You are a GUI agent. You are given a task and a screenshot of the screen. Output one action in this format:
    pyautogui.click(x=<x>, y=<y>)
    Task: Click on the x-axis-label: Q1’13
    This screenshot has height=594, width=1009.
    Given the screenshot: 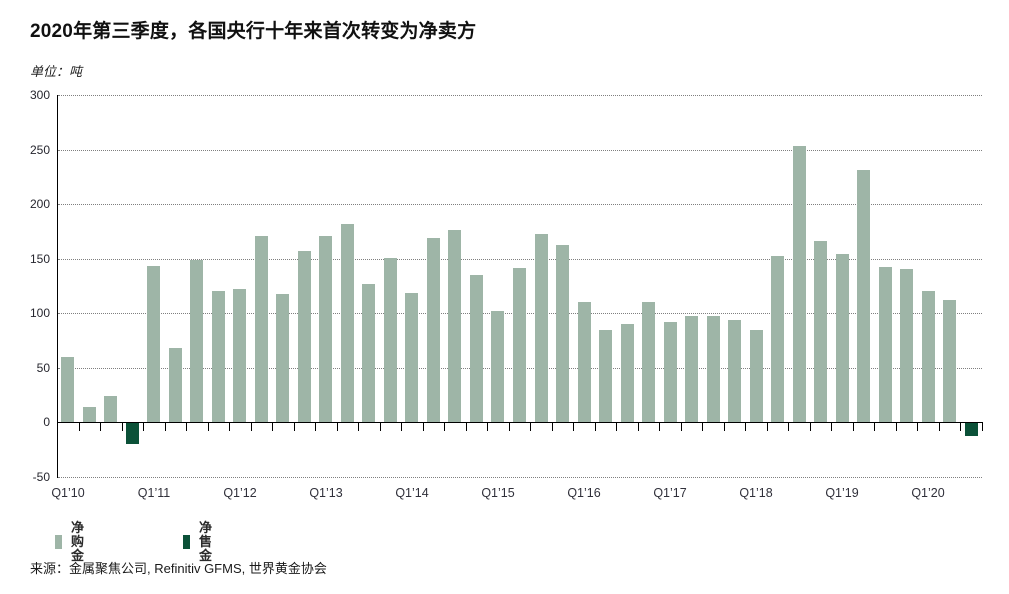 What is the action you would take?
    pyautogui.click(x=326, y=493)
    